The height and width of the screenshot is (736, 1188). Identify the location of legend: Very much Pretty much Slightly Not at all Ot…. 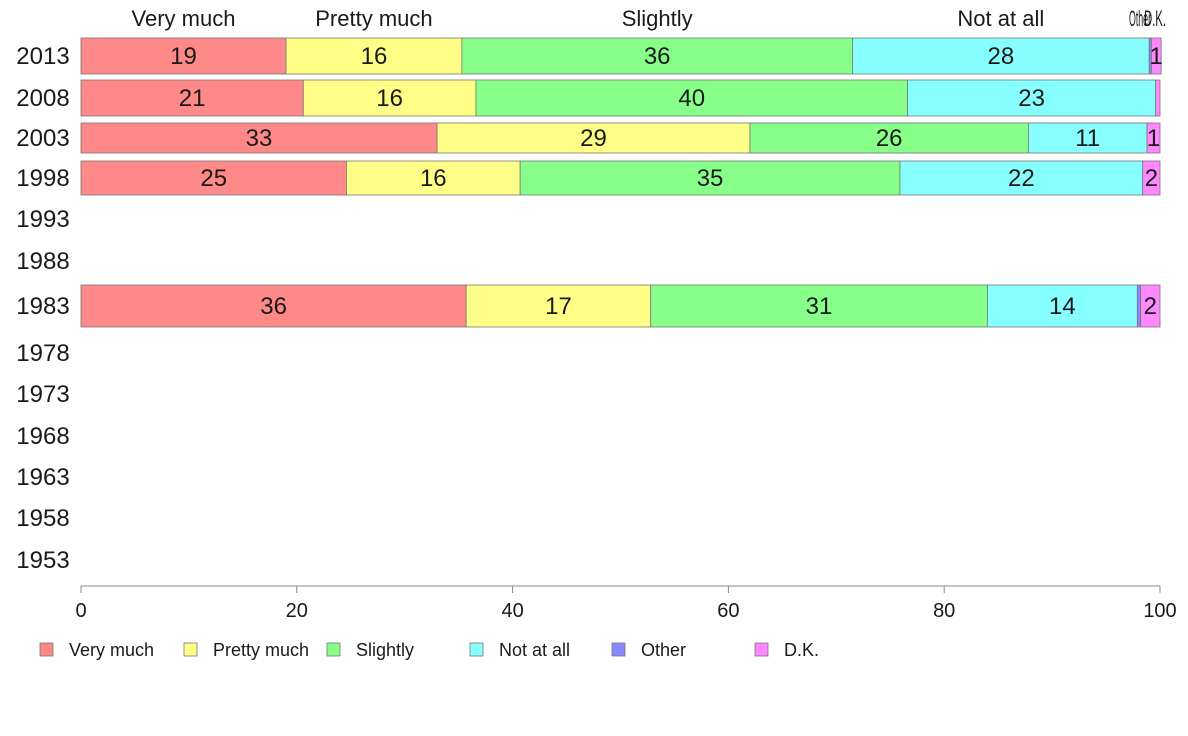
(429, 650).